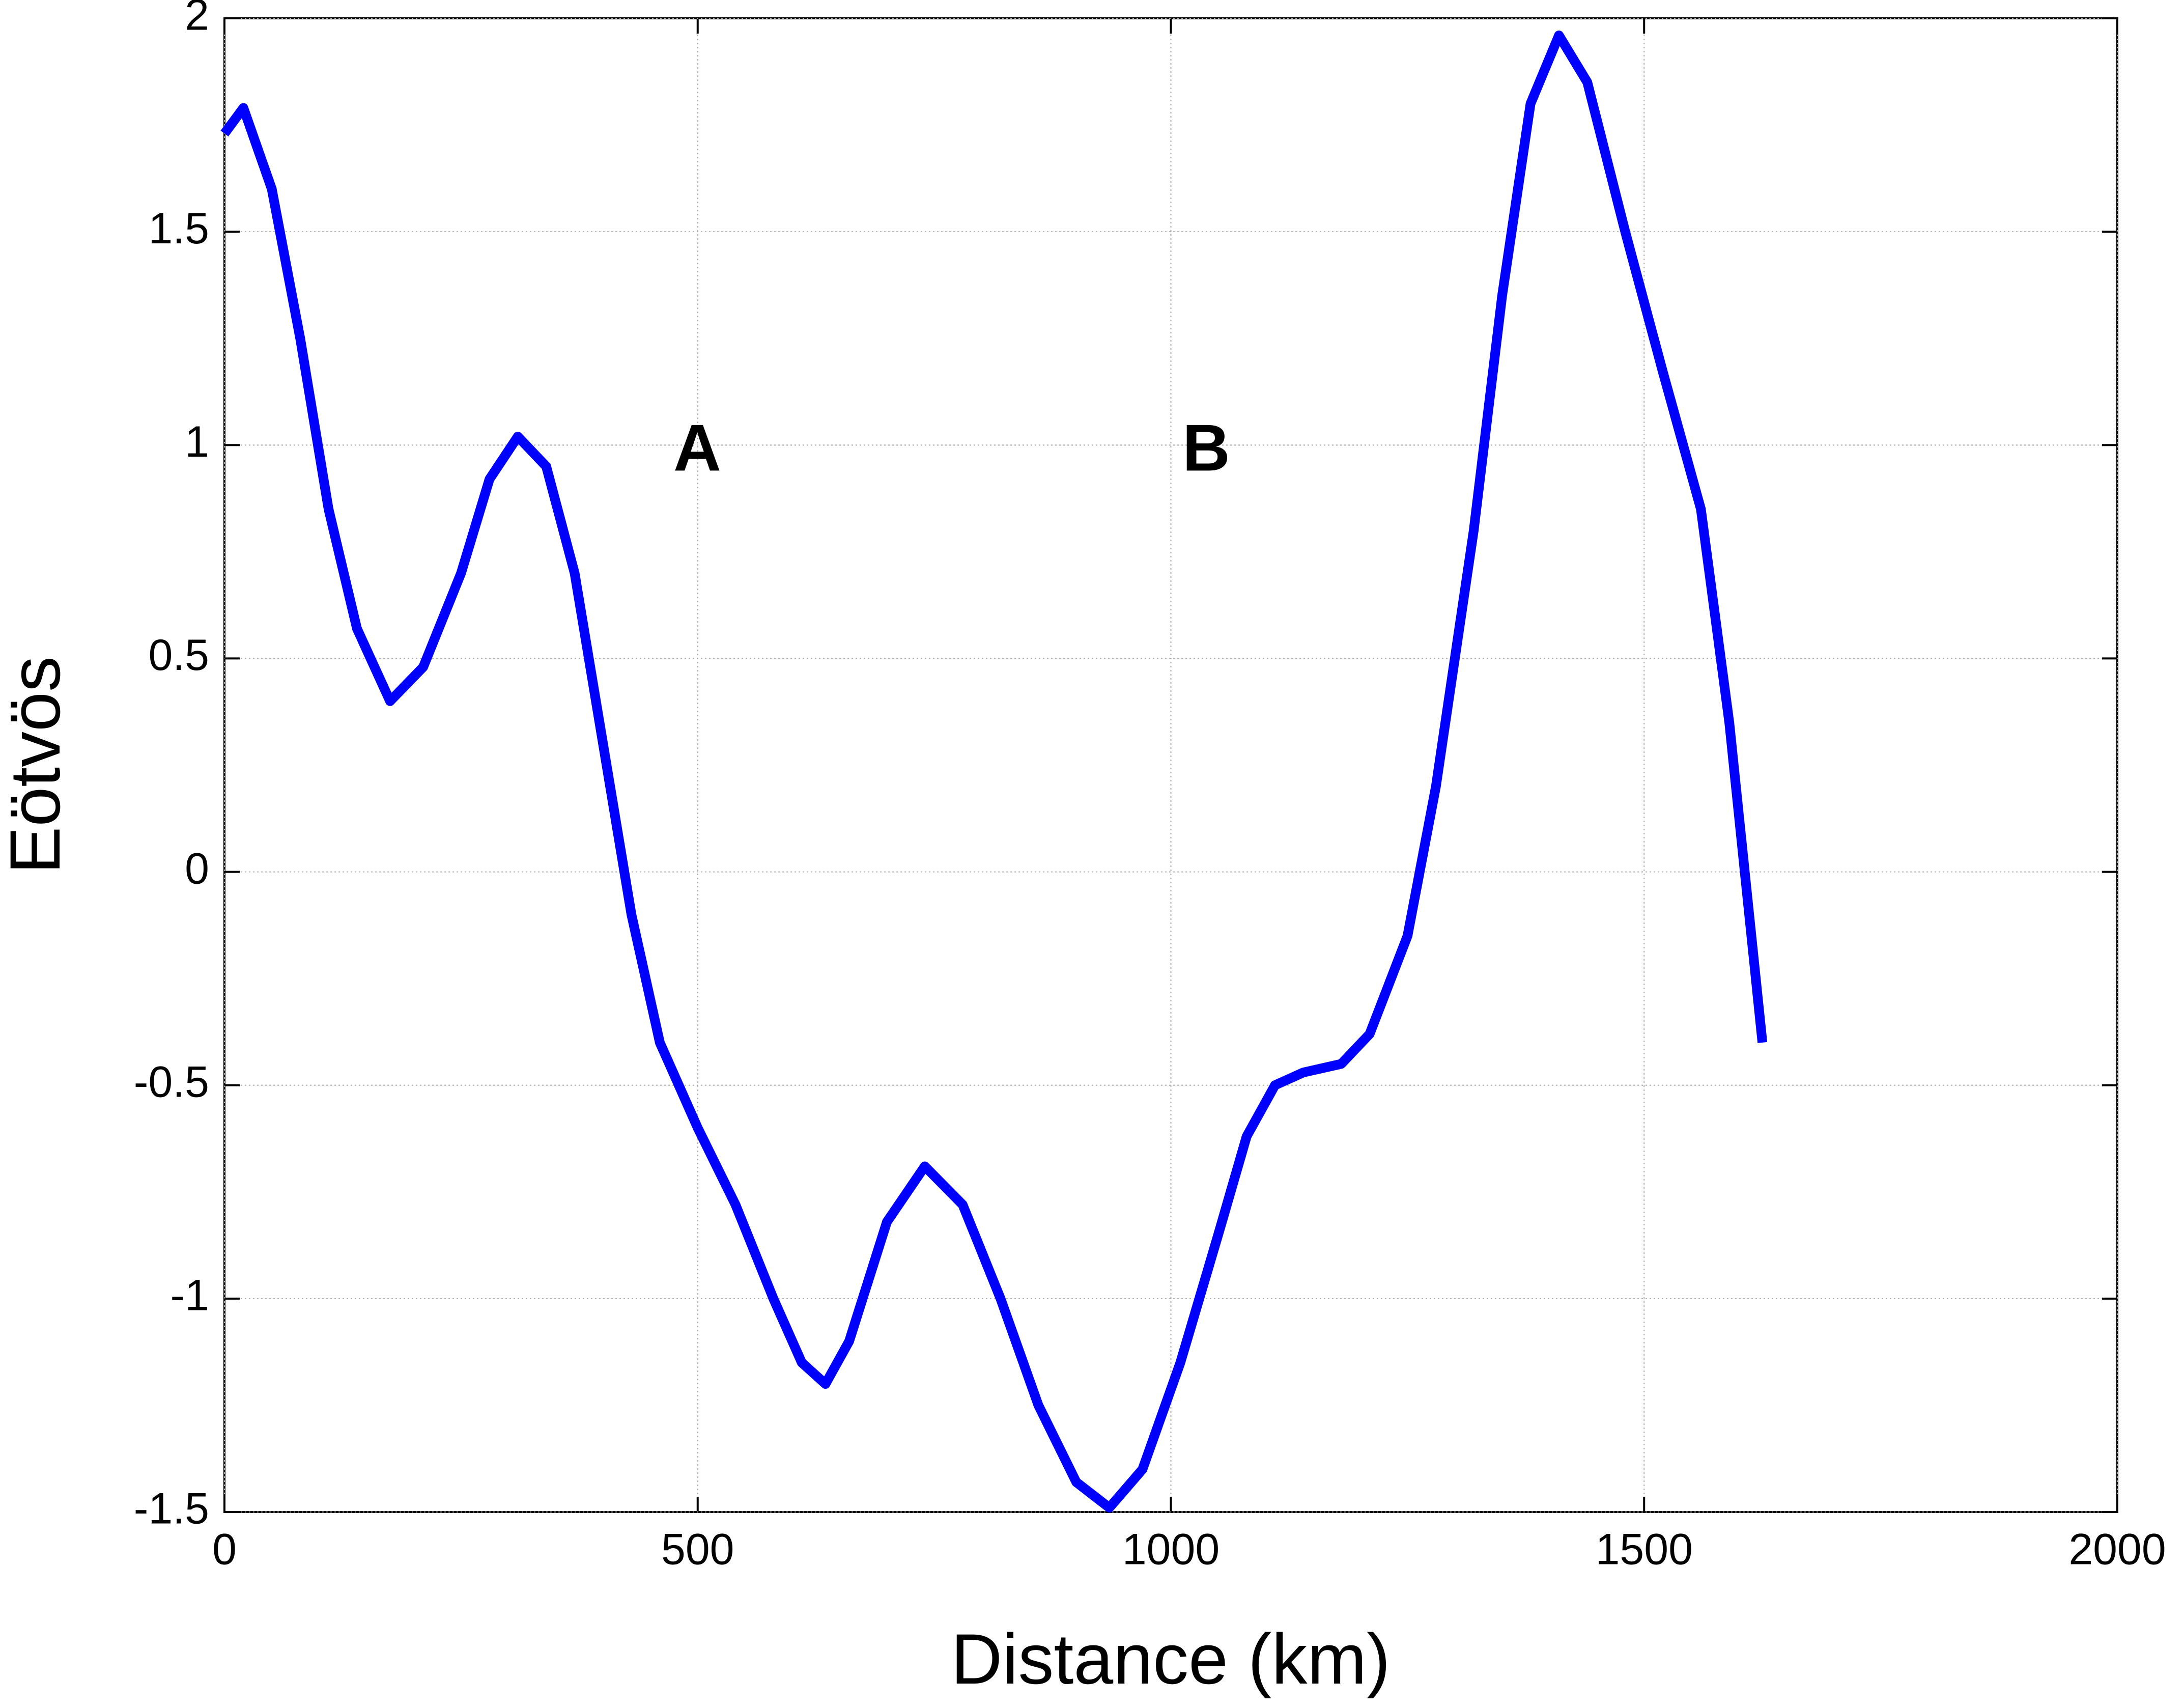 The image size is (2184, 1708). What do you see at coordinates (1170, 1549) in the screenshot?
I see `x-tick-label: 1000` at bounding box center [1170, 1549].